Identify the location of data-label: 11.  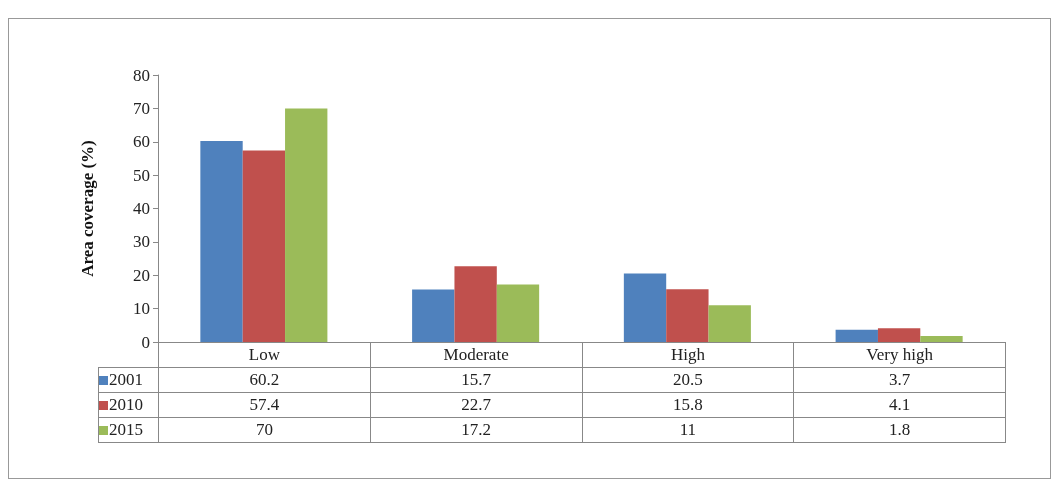
(688, 430).